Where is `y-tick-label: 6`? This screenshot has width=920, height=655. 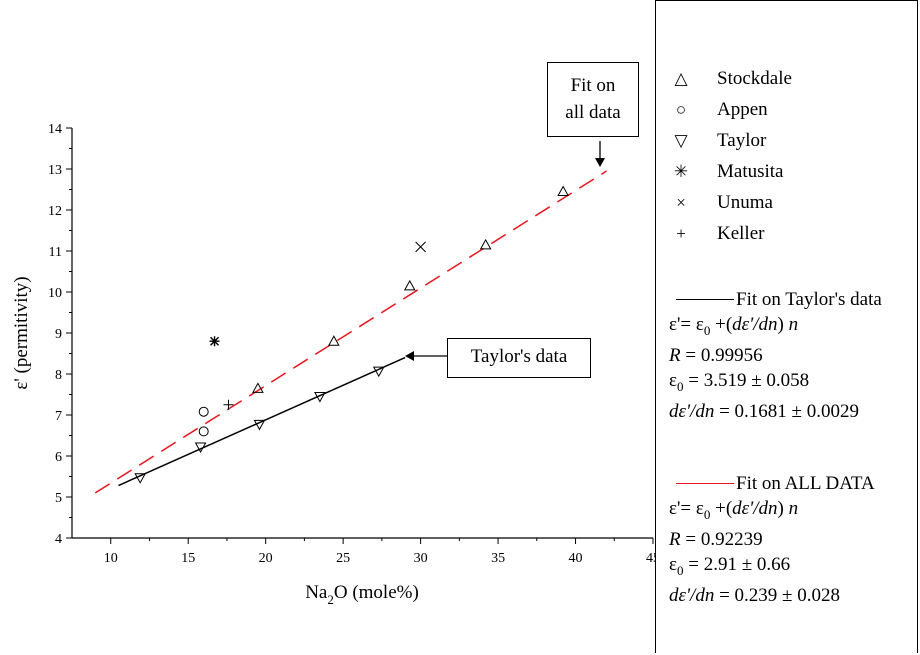
y-tick-label: 6 is located at coordinates (58, 457).